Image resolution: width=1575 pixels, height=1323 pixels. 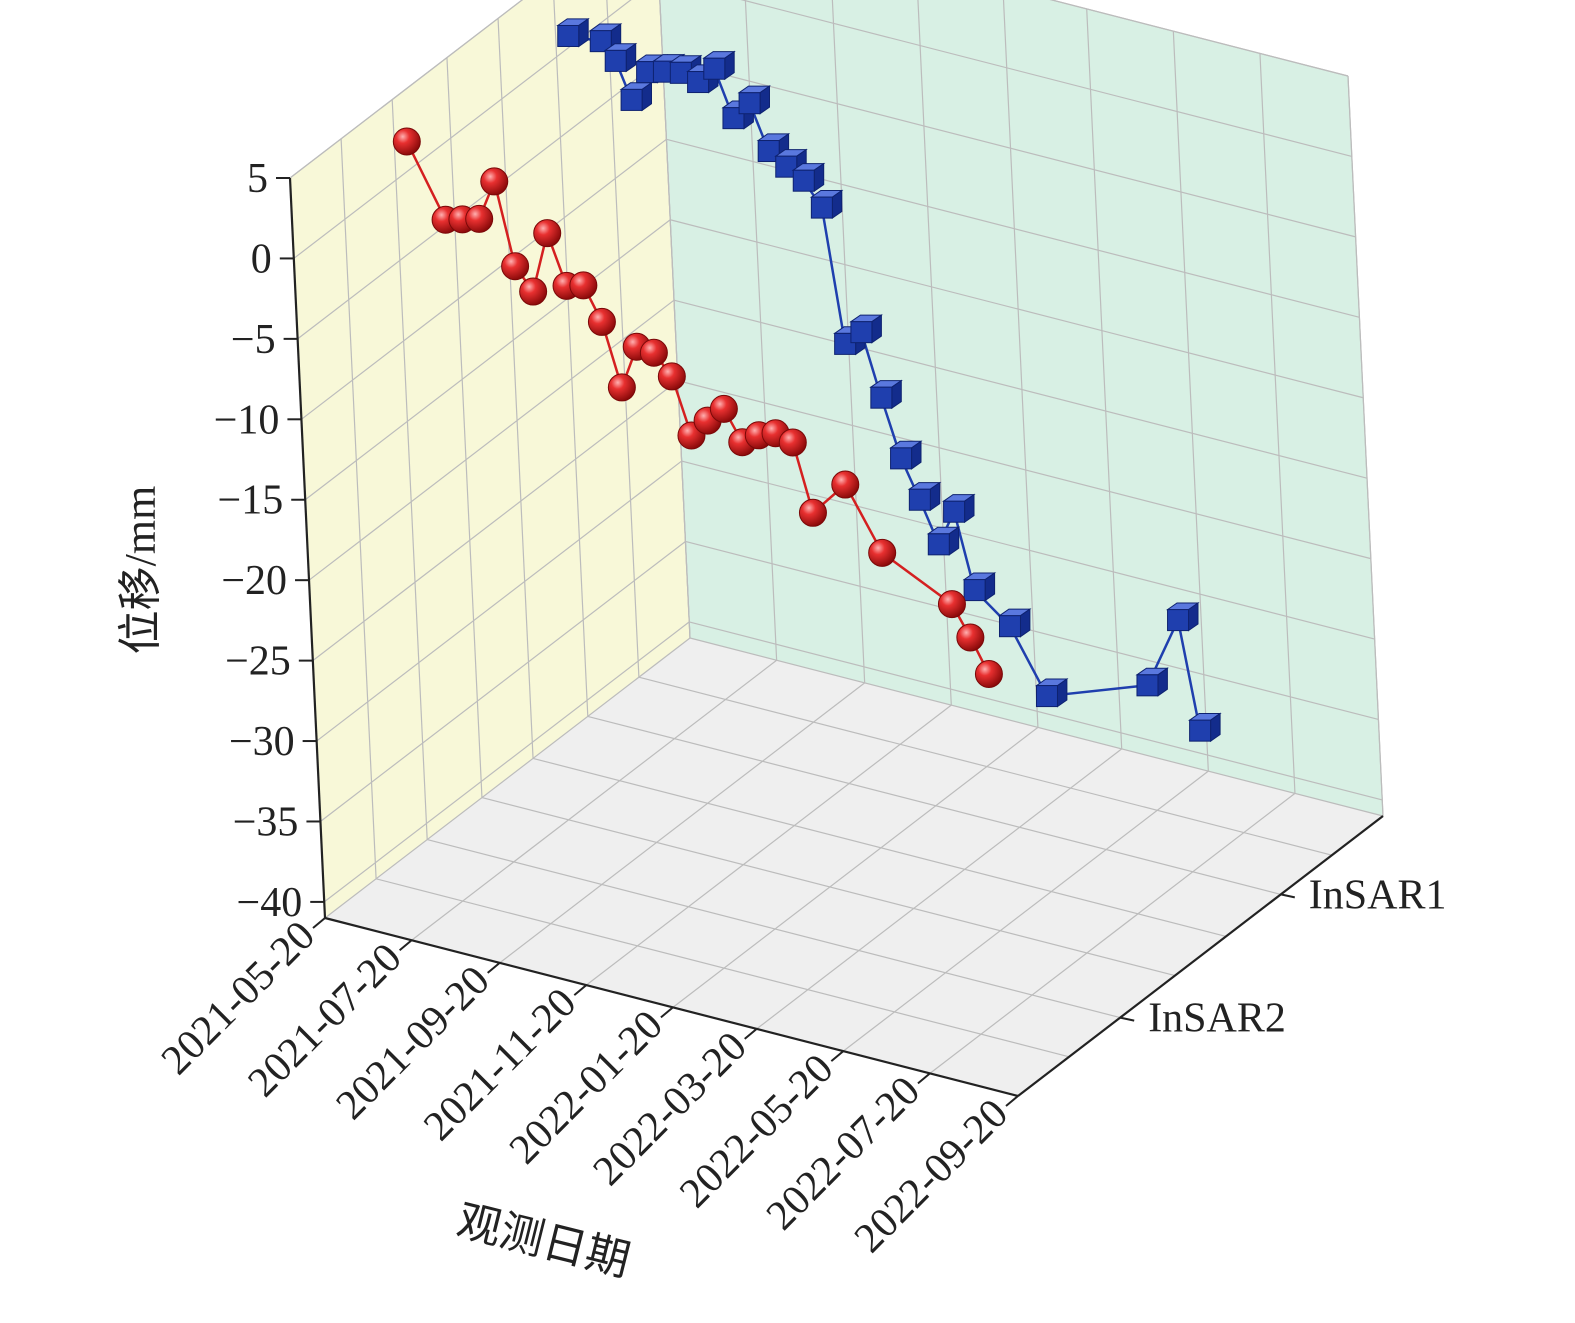 I want to click on y-tick-label: −10, so click(x=247, y=420).